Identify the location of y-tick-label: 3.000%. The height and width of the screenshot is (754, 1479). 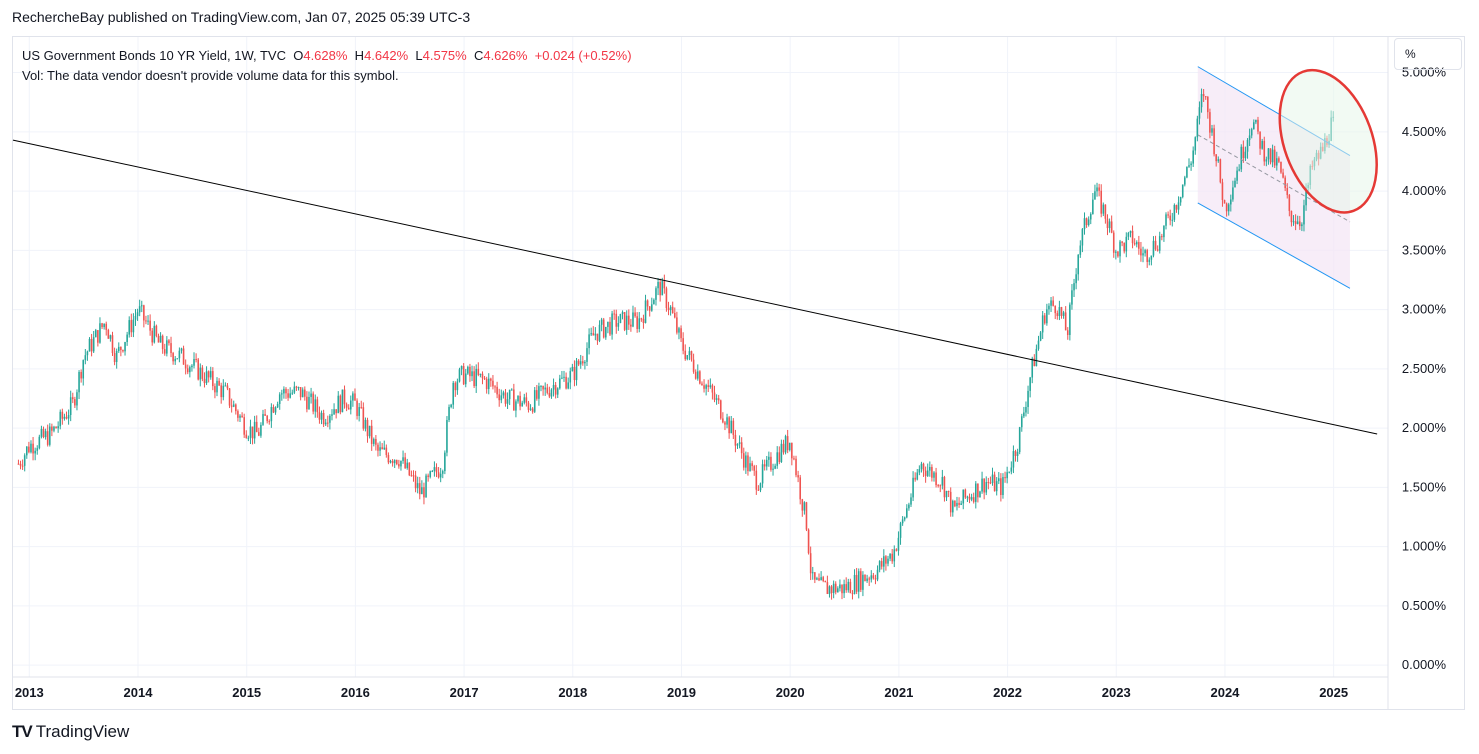
(1424, 309).